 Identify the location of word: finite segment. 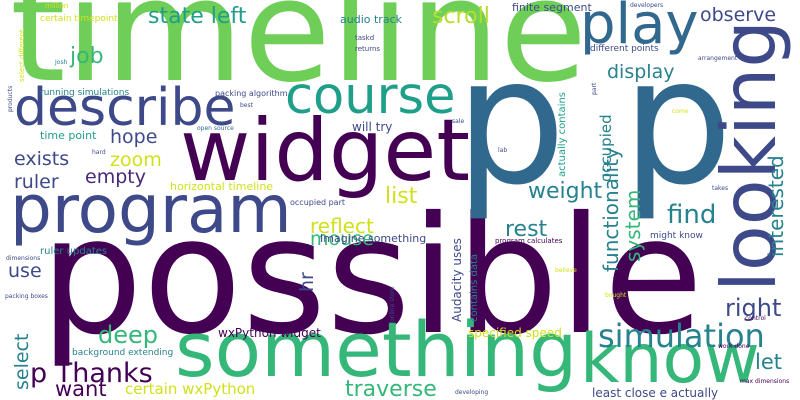
(552, 7).